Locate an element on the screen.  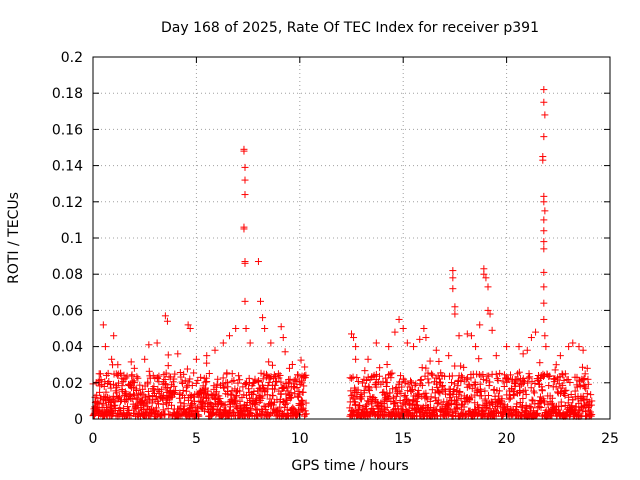
y-tick-label: 0.16 is located at coordinates (67, 130).